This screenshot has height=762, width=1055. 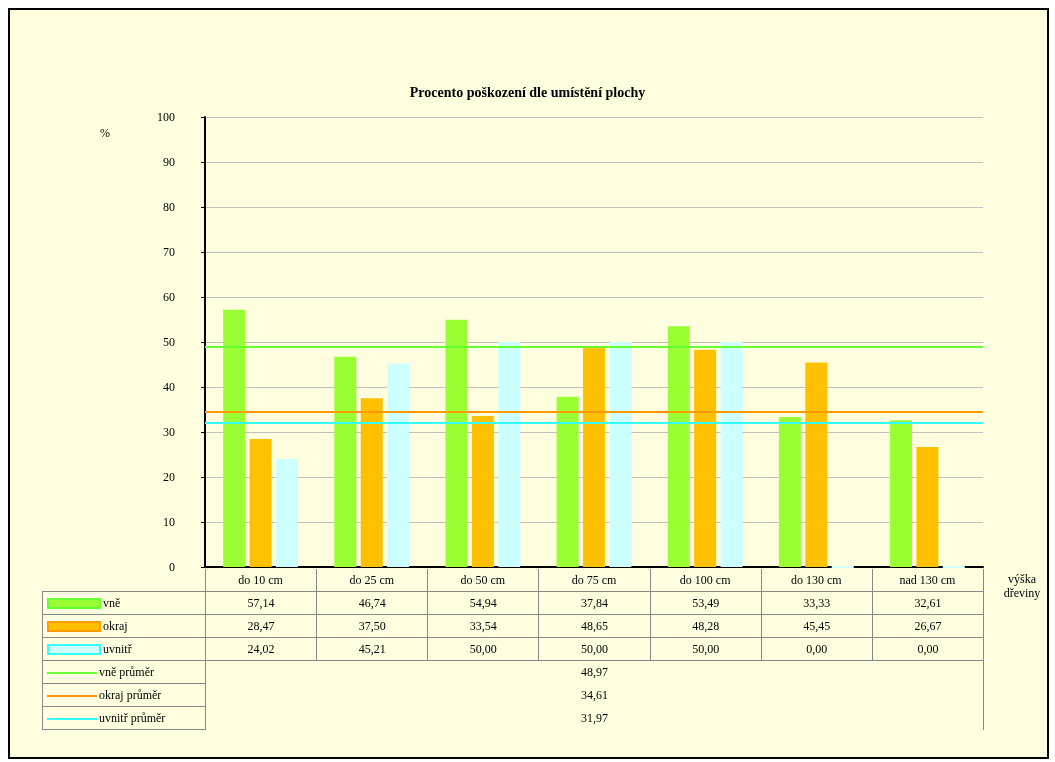 I want to click on y-tick-label: 20, so click(x=169, y=477).